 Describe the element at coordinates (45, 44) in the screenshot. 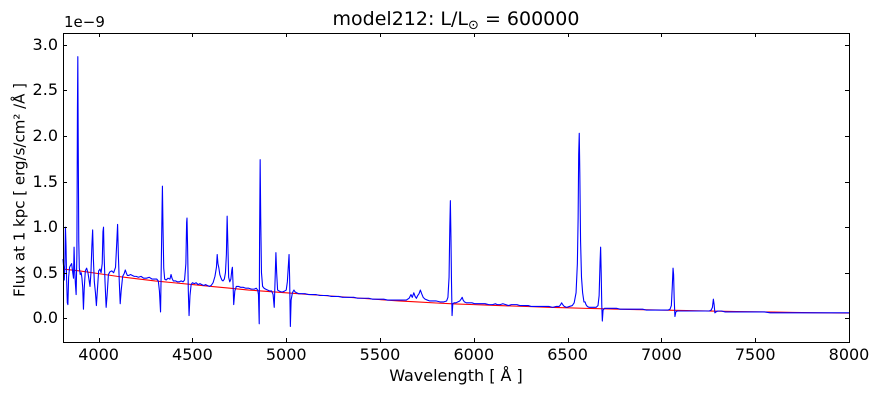

I see `y-tick-label: 3.0` at that location.